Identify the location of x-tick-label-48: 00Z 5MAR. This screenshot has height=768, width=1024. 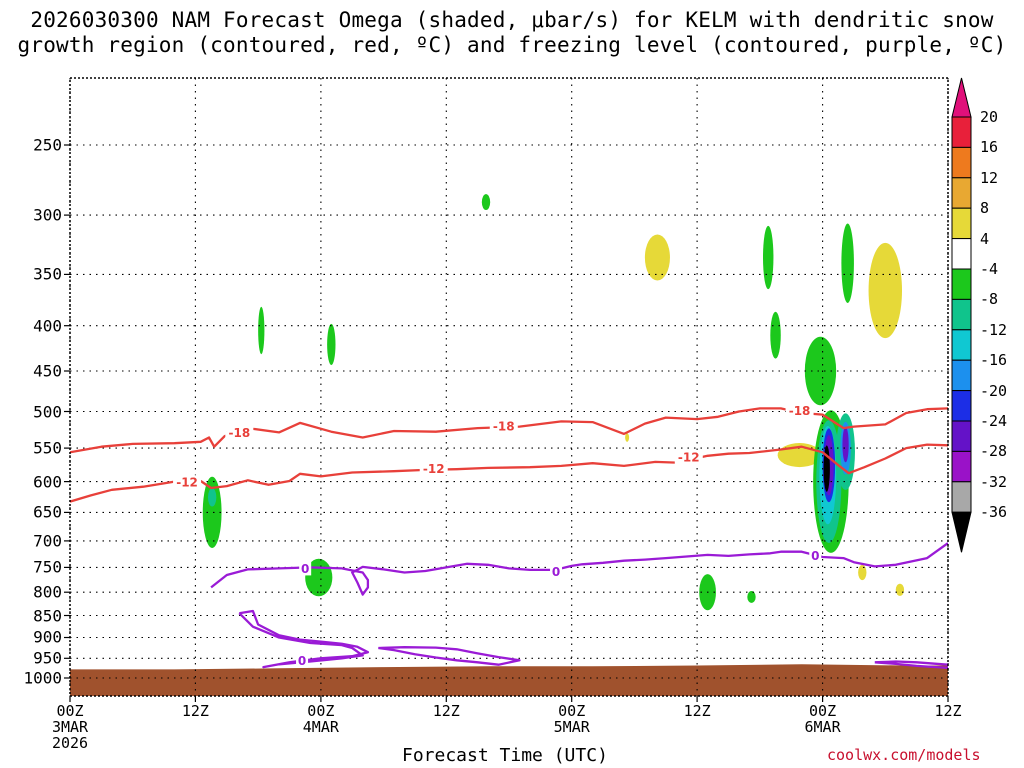
(571, 719).